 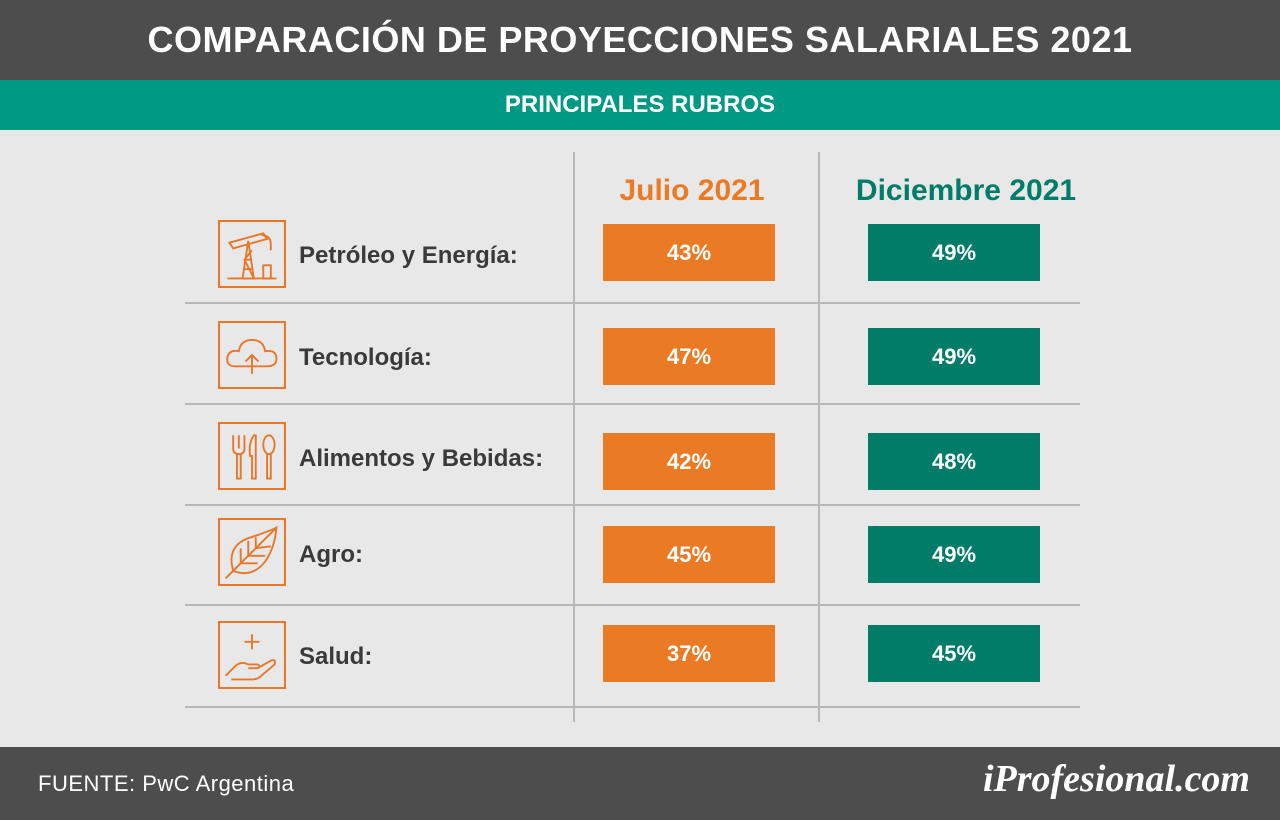 What do you see at coordinates (408, 255) in the screenshot?
I see `rubro-label: Petróleo y Energía:` at bounding box center [408, 255].